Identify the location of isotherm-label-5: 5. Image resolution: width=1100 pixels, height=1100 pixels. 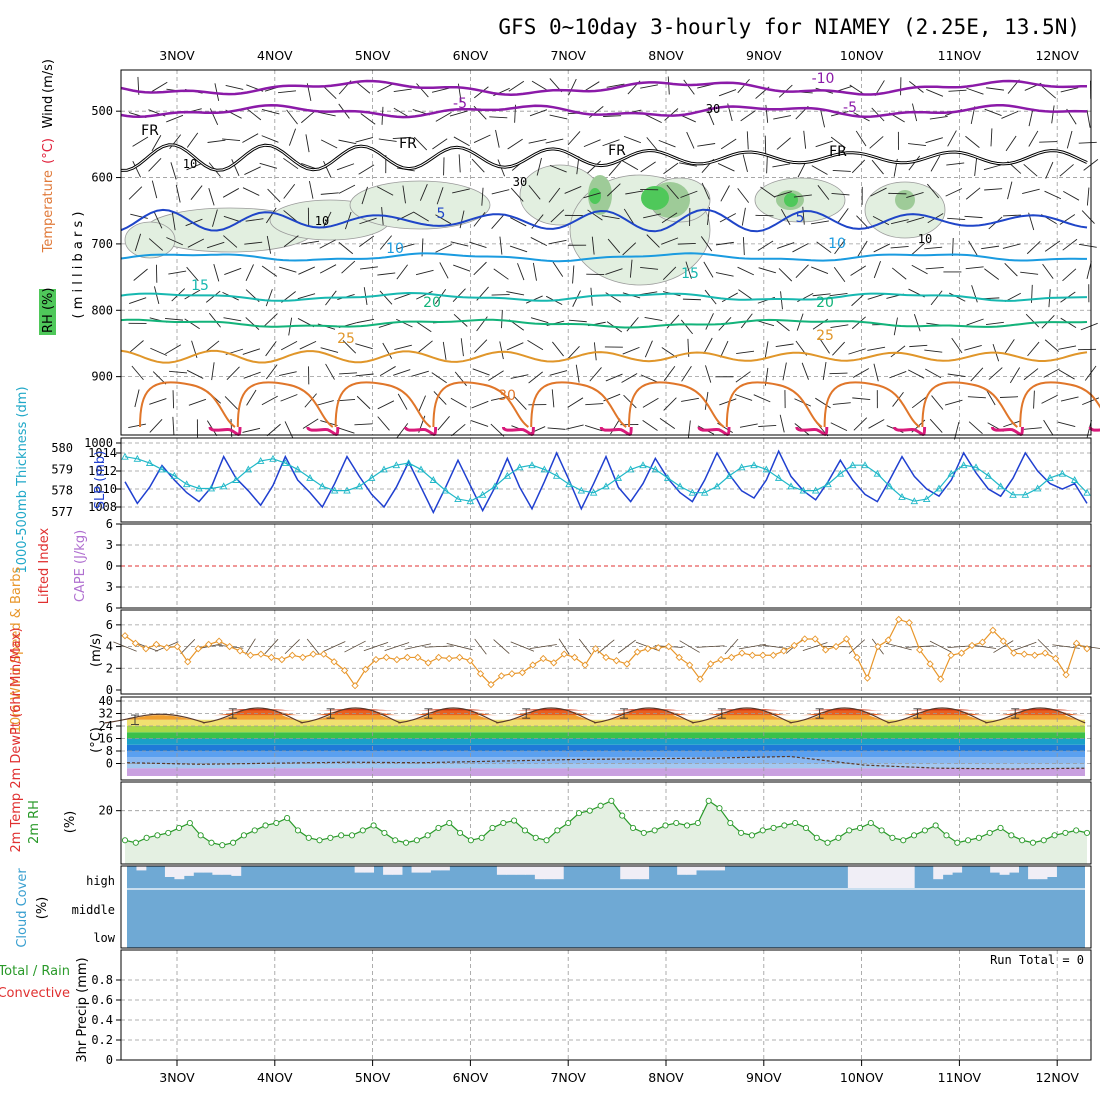
(441, 214).